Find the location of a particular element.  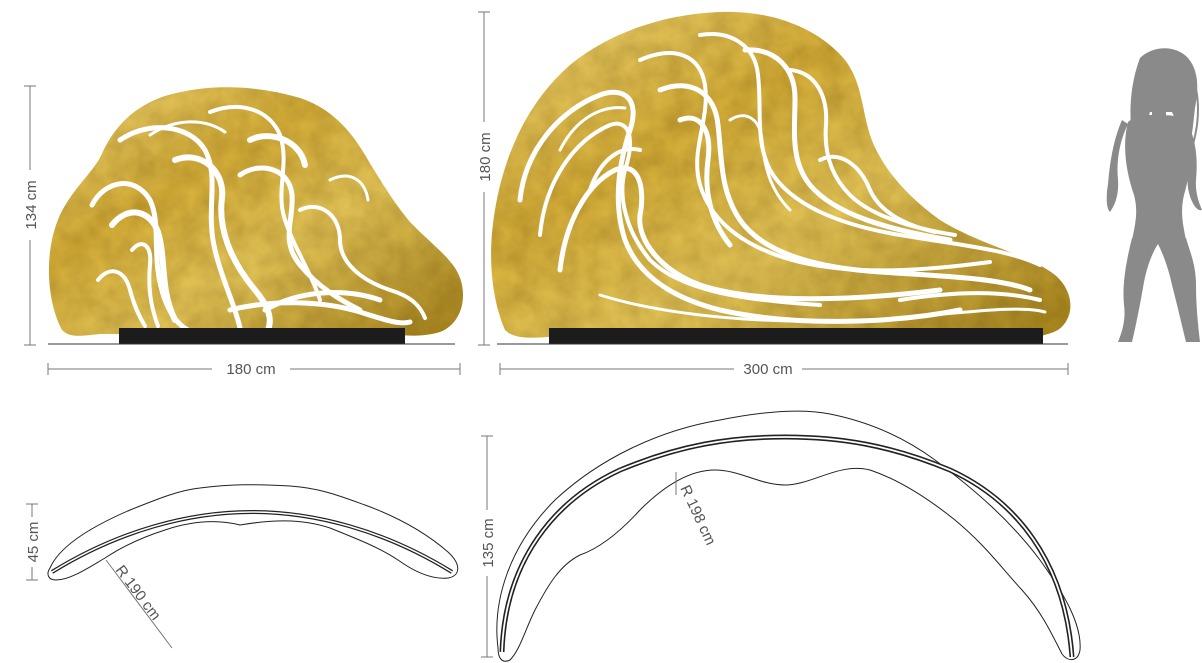

small-swirl-pattern is located at coordinates (258, 218).